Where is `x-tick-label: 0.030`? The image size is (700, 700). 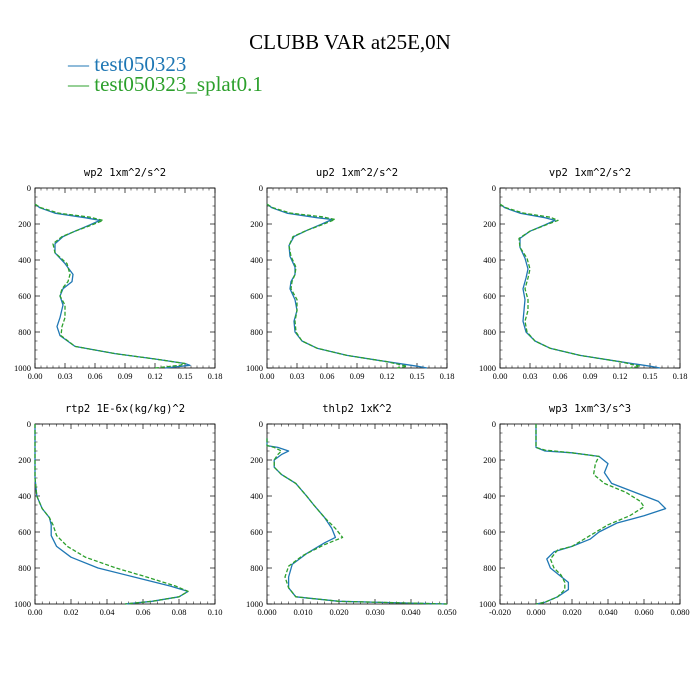
x-tick-label: 0.030 is located at coordinates (374, 612).